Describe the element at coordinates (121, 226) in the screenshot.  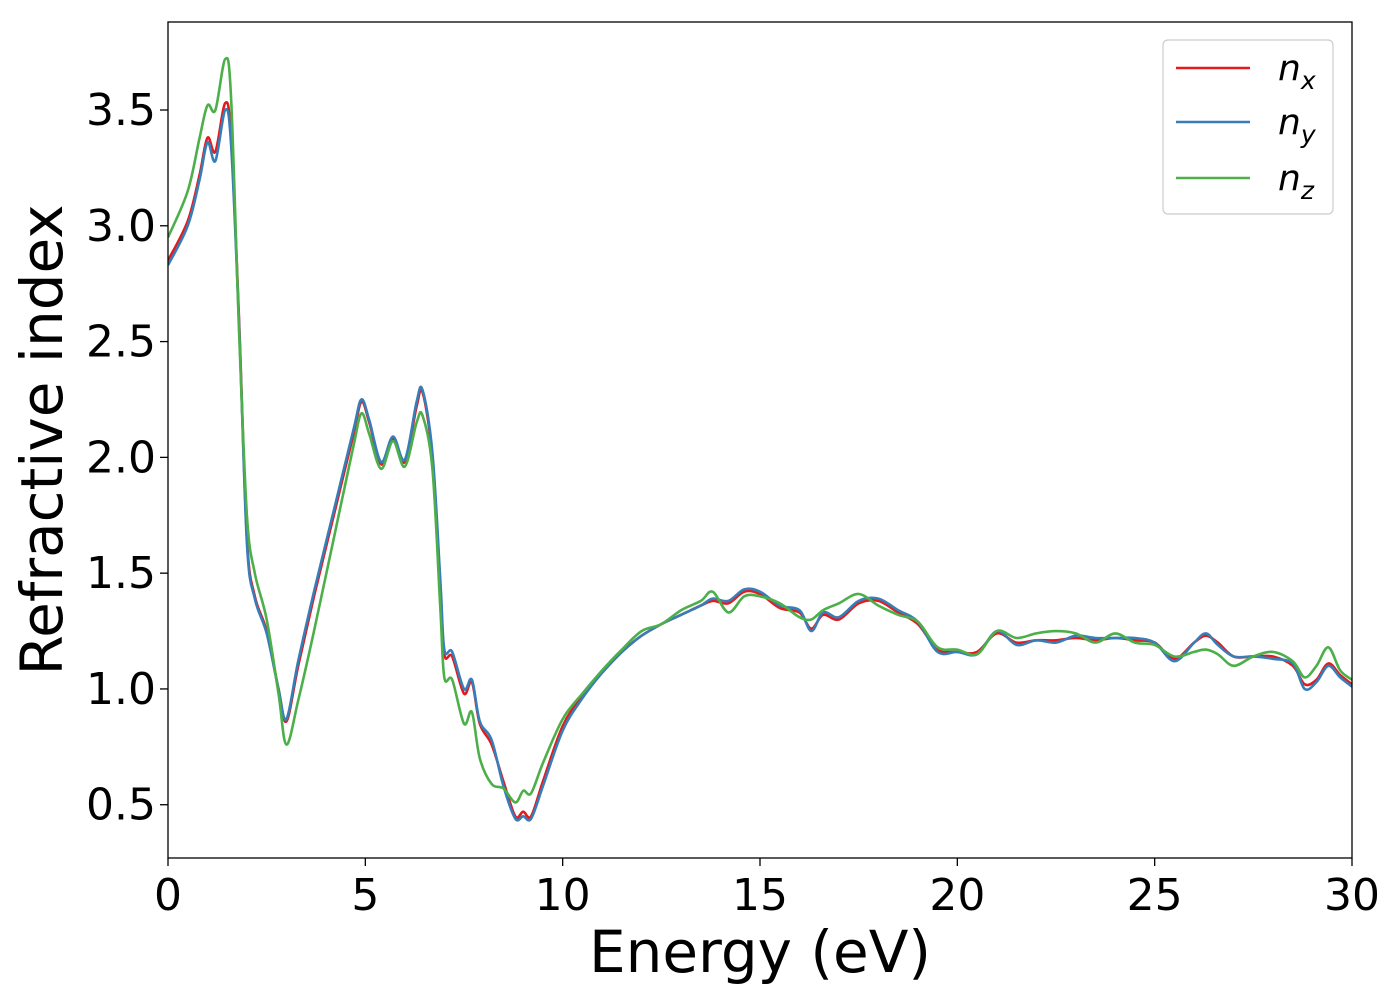
I see `y-tick-label: 3.0` at that location.